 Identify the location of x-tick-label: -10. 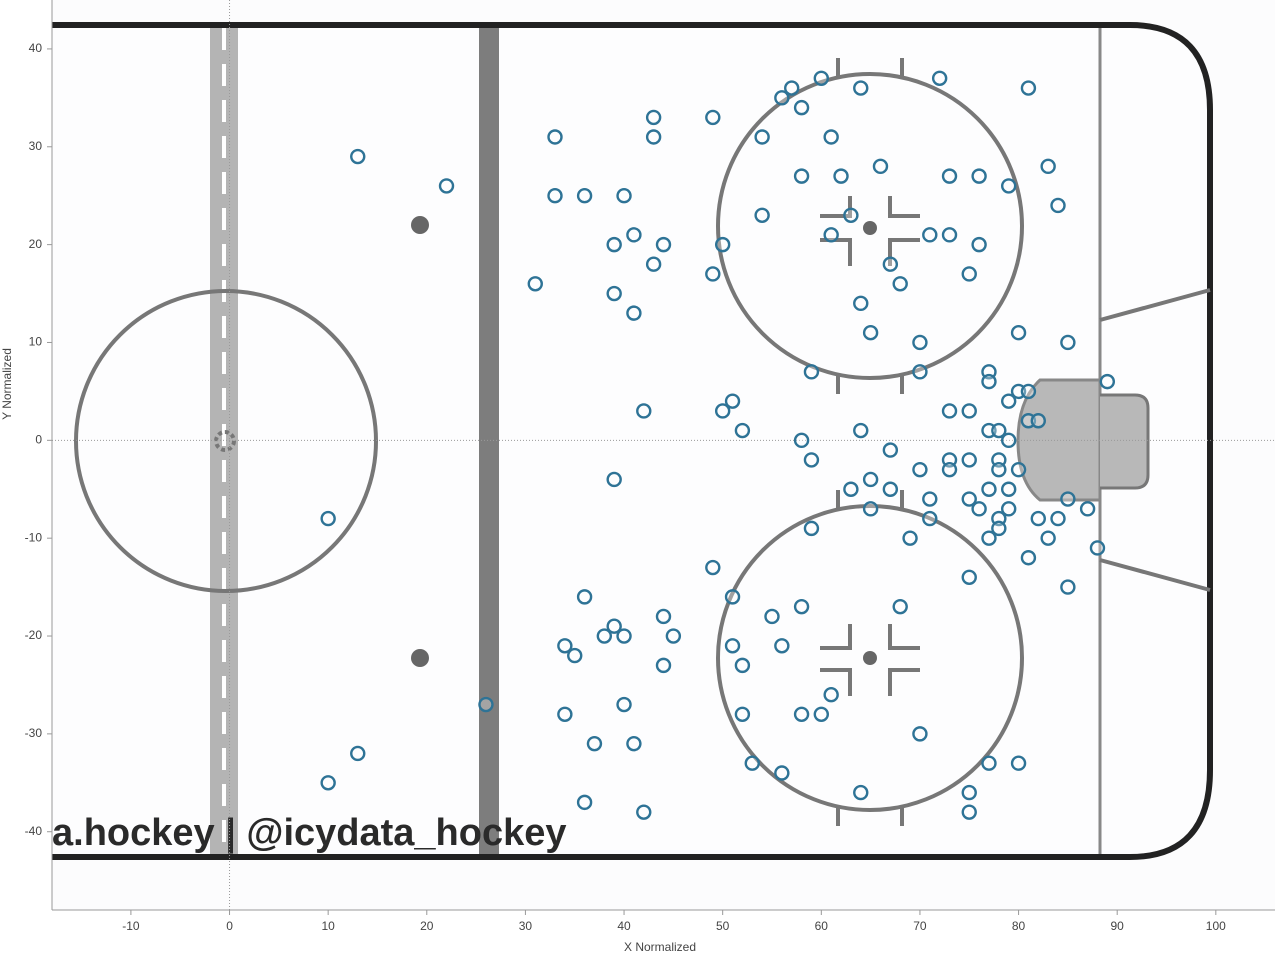
(131, 926).